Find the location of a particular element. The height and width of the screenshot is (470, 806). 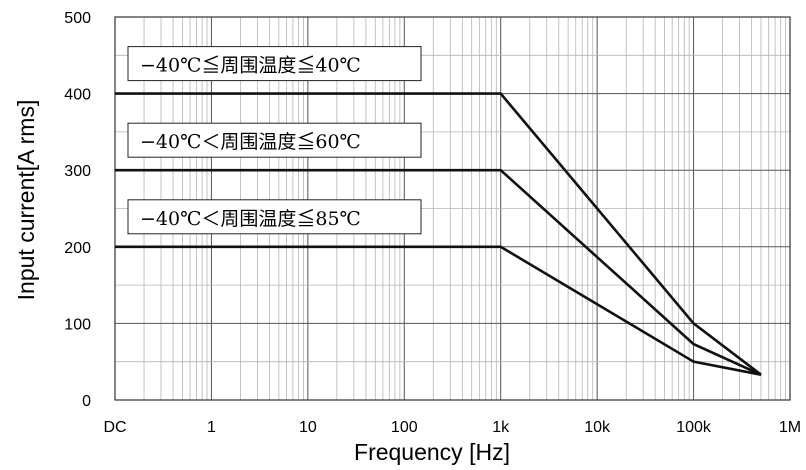

y-tick-label: 300 is located at coordinates (77, 171).